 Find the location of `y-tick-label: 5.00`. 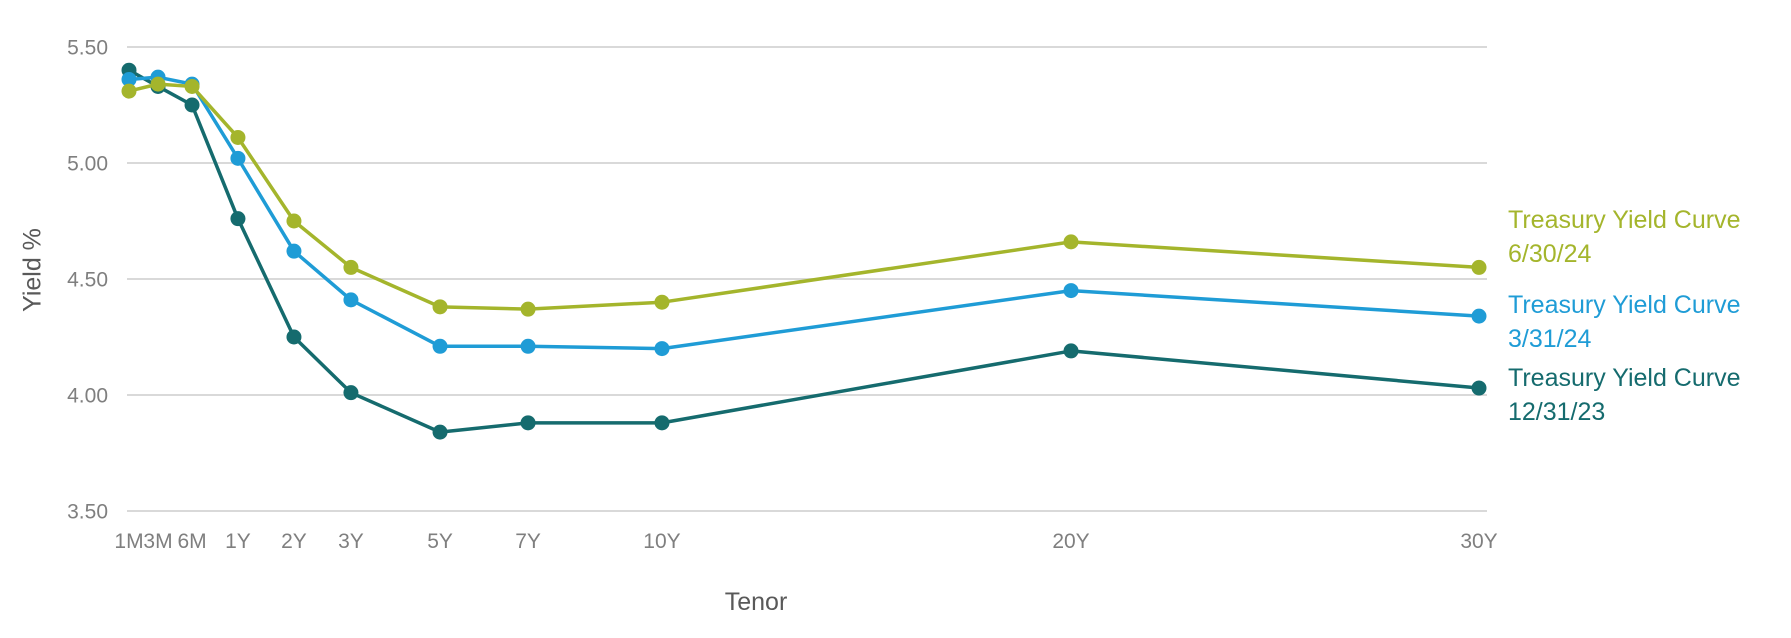

y-tick-label: 5.00 is located at coordinates (87, 164).